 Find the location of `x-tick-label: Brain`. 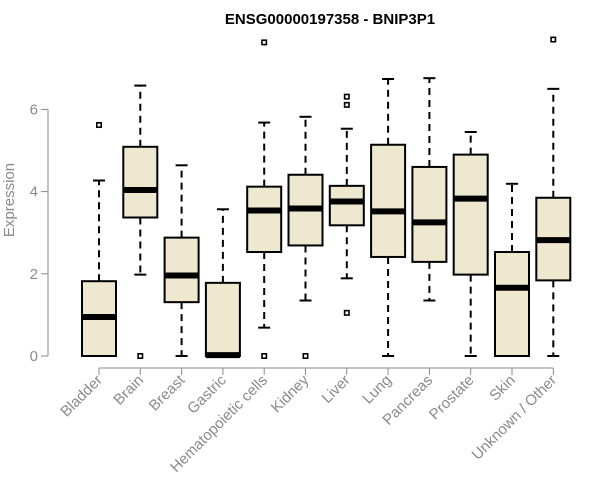

x-tick-label: Brain is located at coordinates (128, 390).